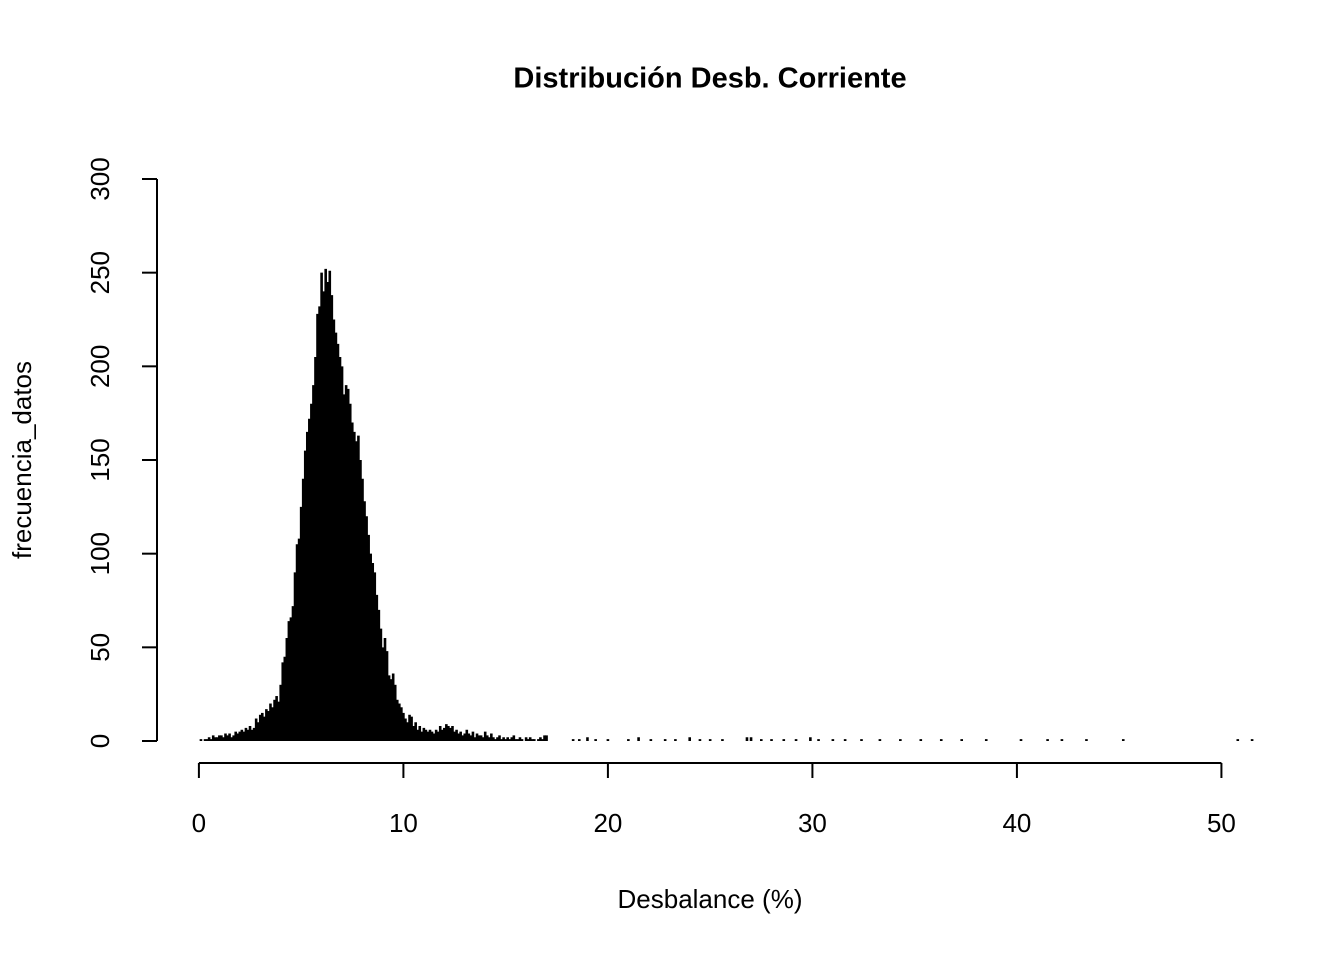 This screenshot has width=1344, height=960. I want to click on y-tick-label: 250, so click(100, 272).